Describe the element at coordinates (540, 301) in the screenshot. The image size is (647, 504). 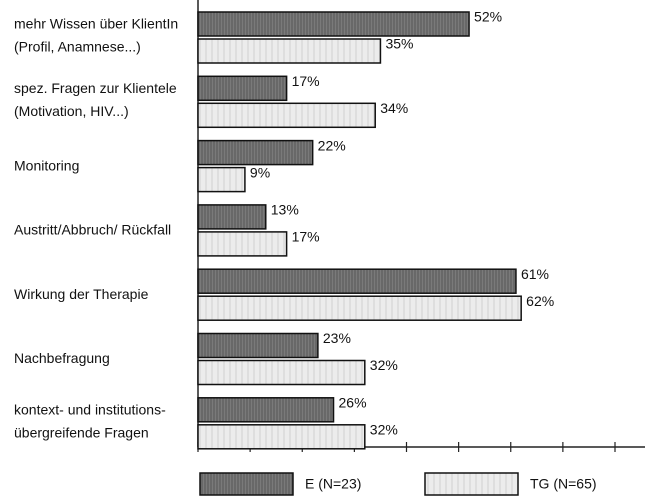
I see `value-label: 62%` at that location.